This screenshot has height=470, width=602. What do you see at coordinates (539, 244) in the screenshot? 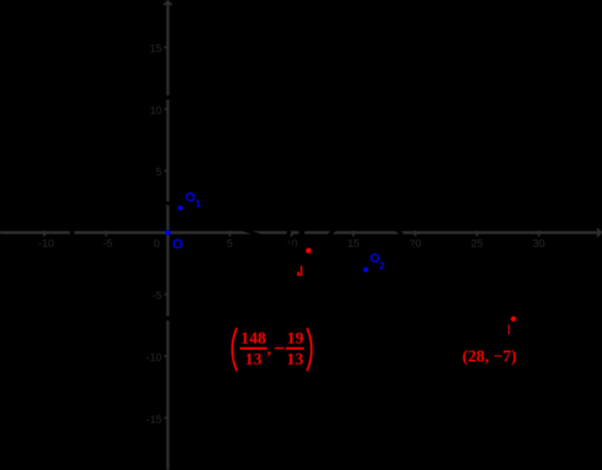
I see `svg-text: 30` at bounding box center [539, 244].